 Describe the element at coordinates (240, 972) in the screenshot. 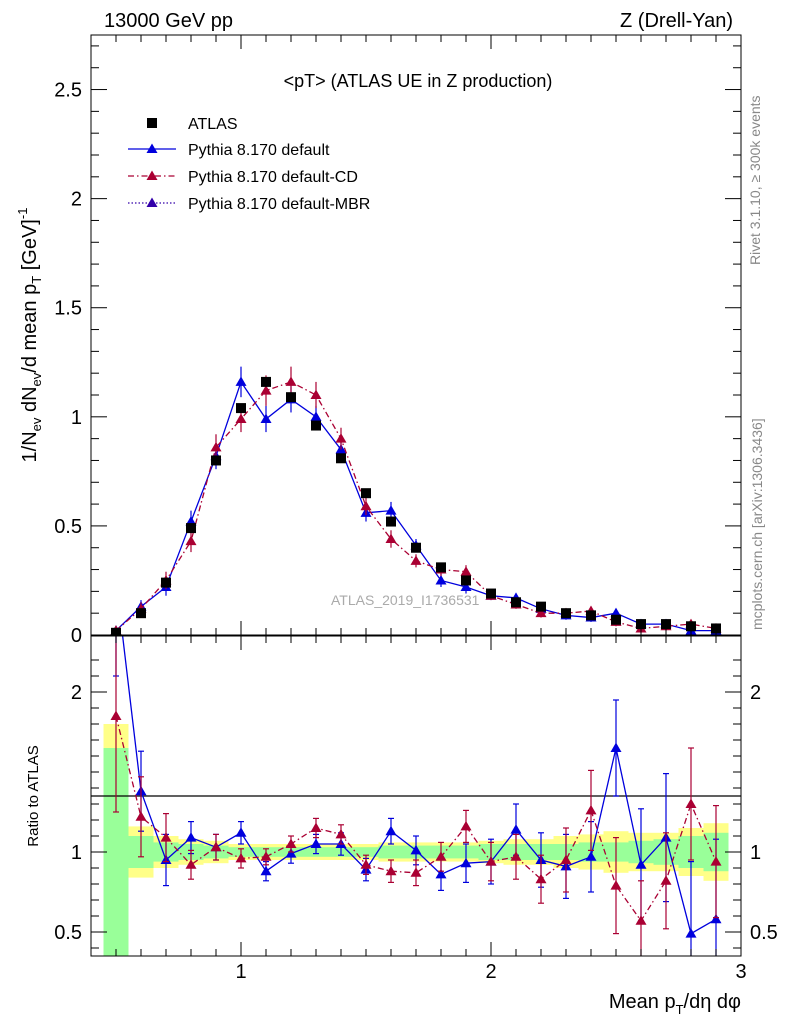

I see `x-tick-label: 1` at that location.